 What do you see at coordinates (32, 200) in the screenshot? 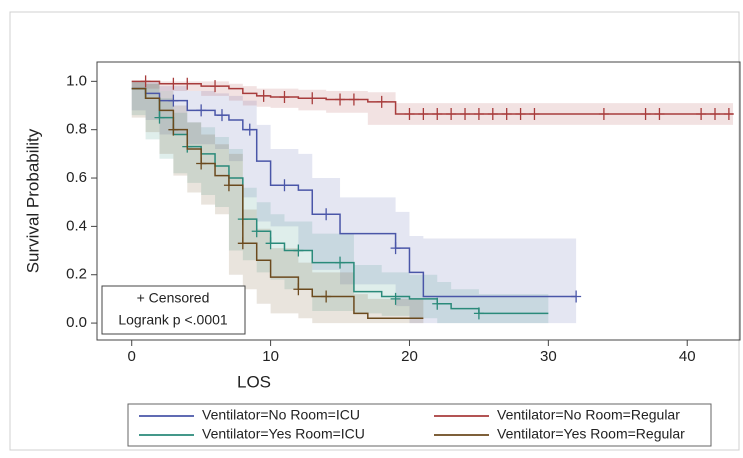
I see `y-axis-label: Survival Probability` at bounding box center [32, 200].